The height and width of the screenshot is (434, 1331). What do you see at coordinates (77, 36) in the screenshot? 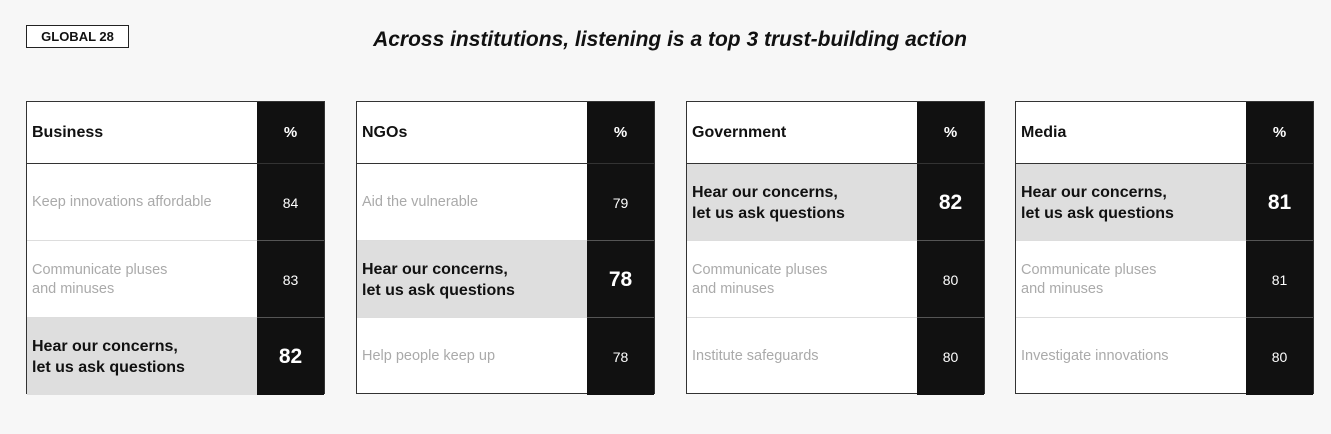
I see `region-badge: GLOBAL 28` at bounding box center [77, 36].